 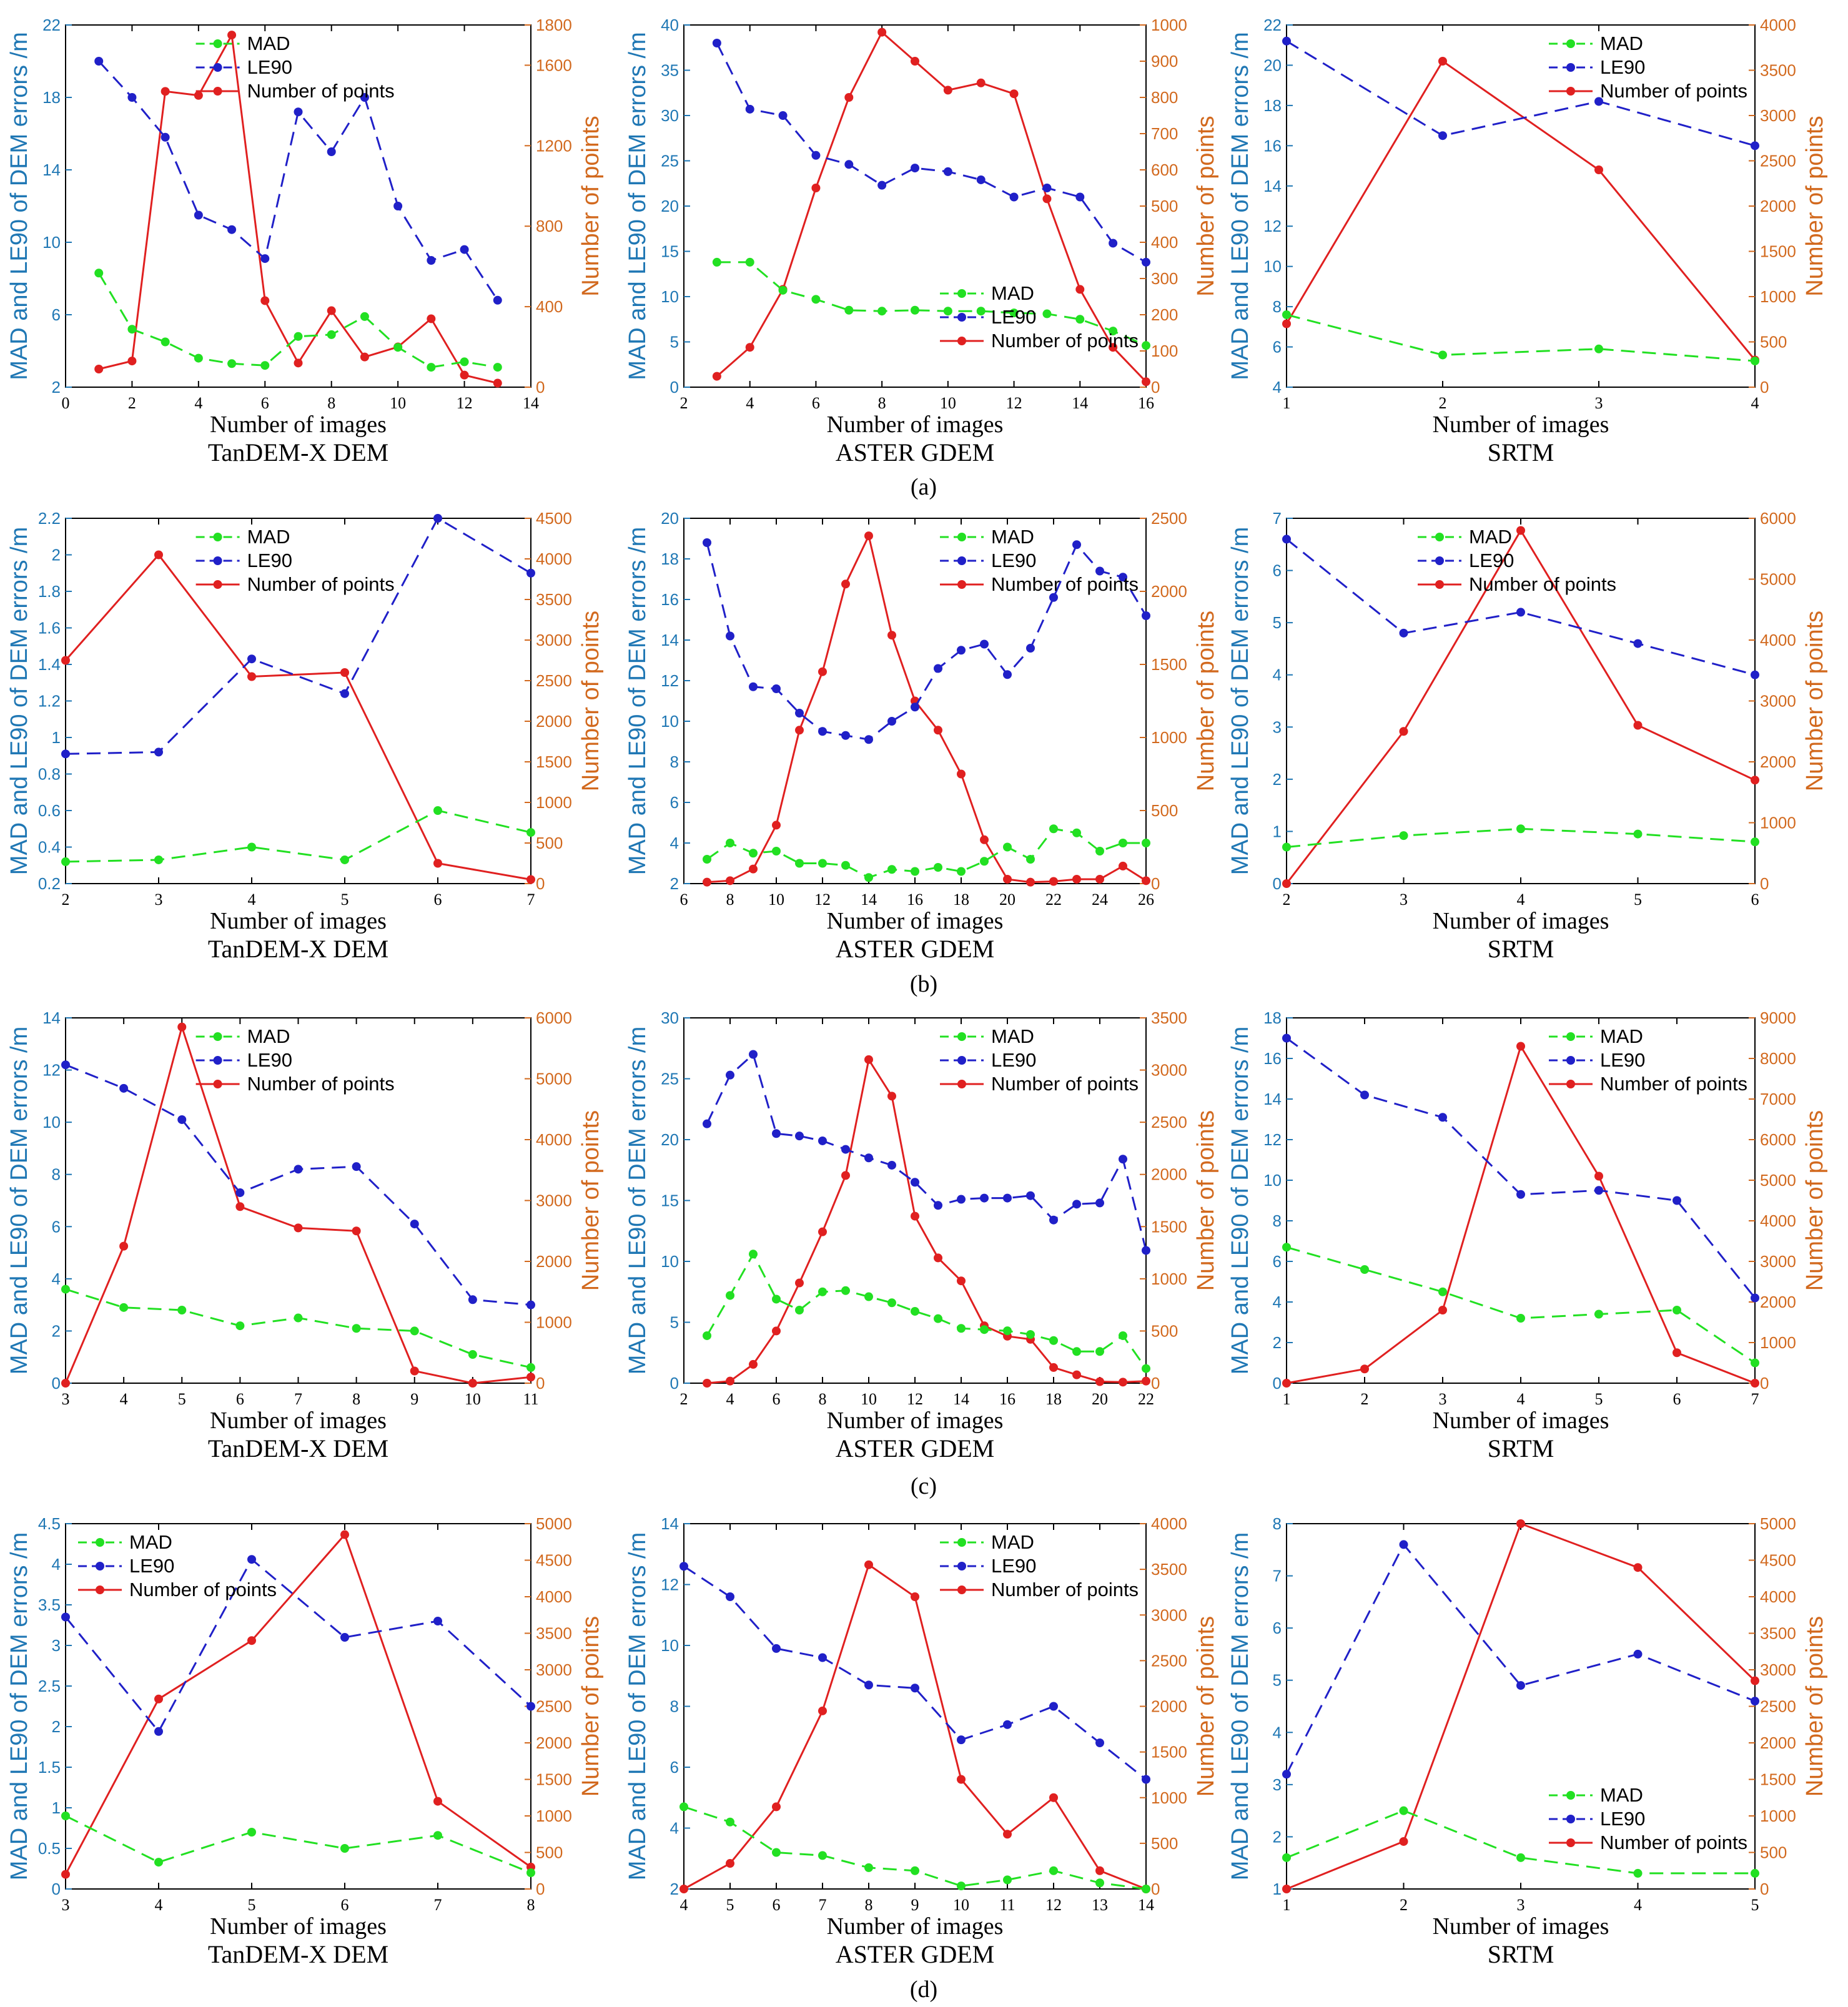 What do you see at coordinates (1638, 899) in the screenshot?
I see `x-tick-label: 5` at bounding box center [1638, 899].